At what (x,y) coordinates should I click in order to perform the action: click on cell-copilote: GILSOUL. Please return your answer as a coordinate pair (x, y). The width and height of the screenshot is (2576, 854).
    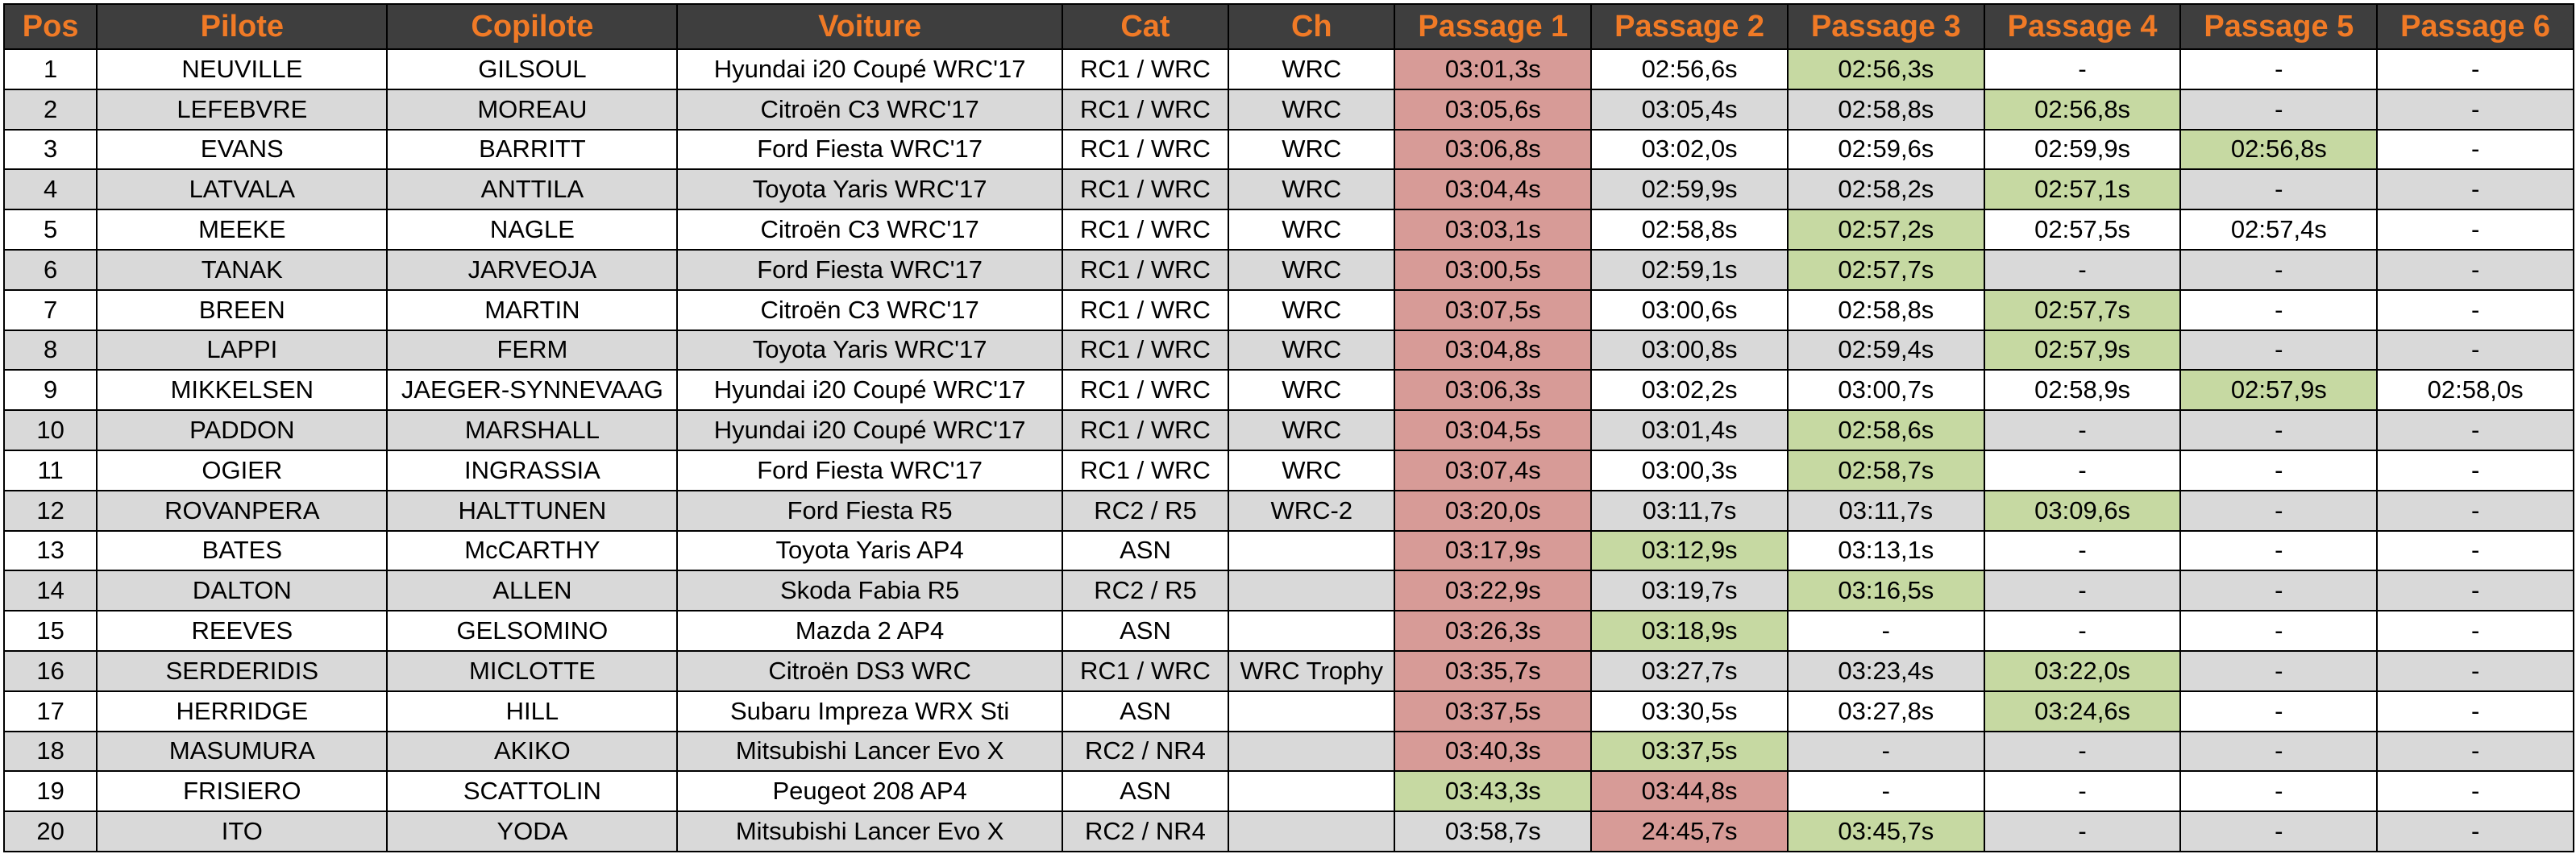
    Looking at the image, I should click on (532, 69).